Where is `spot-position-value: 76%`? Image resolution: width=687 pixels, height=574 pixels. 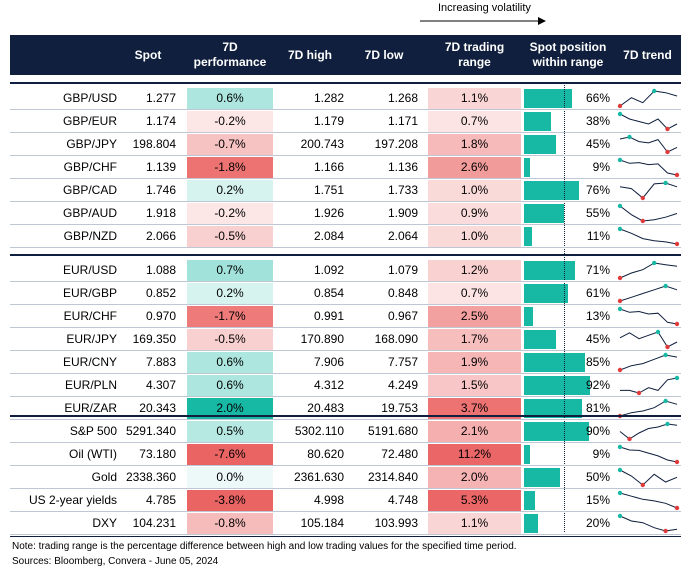
spot-position-value: 76% is located at coordinates (597, 190).